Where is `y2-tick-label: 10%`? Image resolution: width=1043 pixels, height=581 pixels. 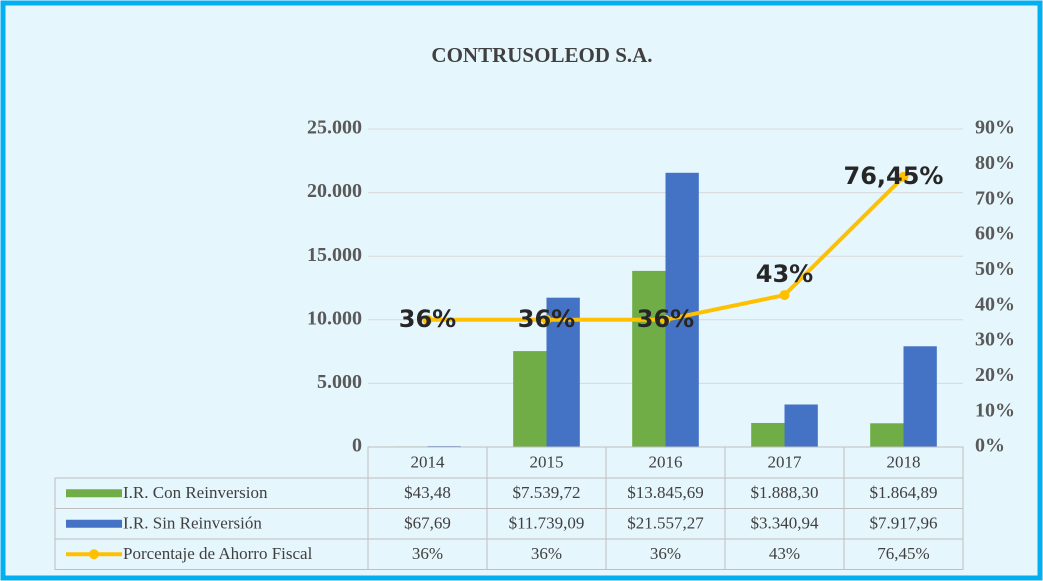
y2-tick-label: 10% is located at coordinates (995, 410).